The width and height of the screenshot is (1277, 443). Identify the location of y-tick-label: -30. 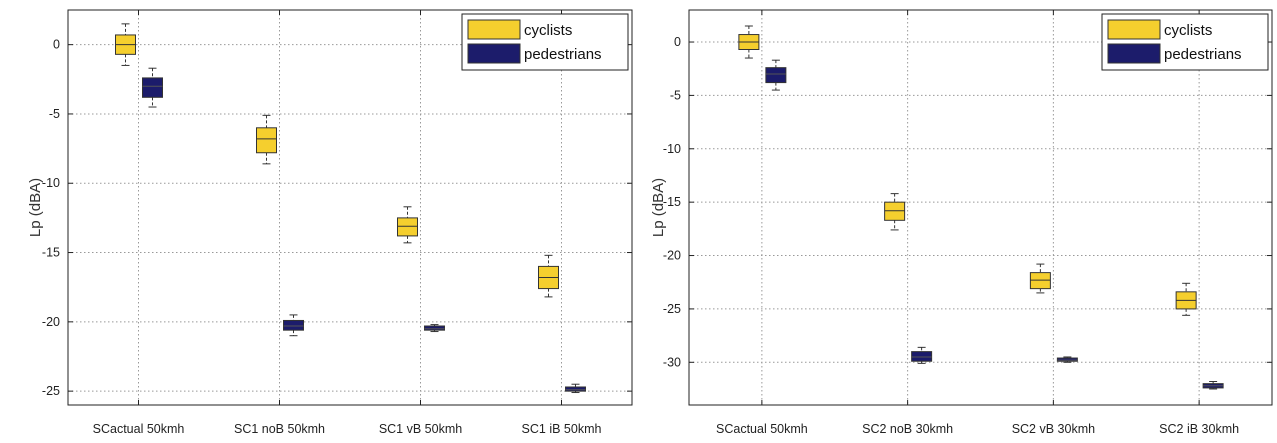
(672, 362).